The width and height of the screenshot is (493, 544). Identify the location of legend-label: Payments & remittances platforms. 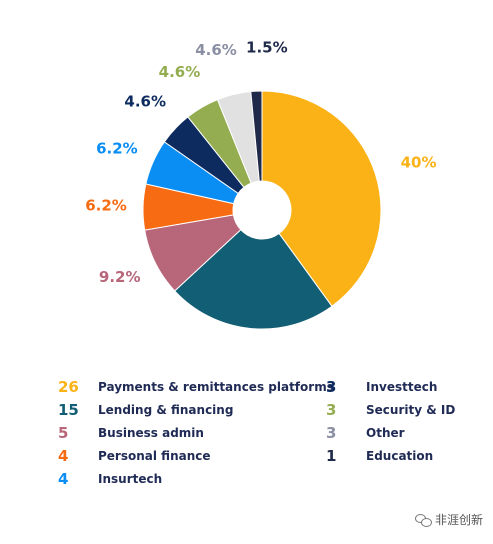
(216, 387).